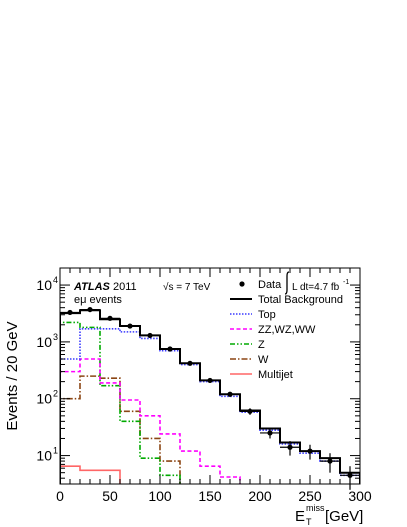 This screenshot has width=407, height=527. Describe the element at coordinates (310, 496) in the screenshot. I see `x-tick-label: 250` at that location.